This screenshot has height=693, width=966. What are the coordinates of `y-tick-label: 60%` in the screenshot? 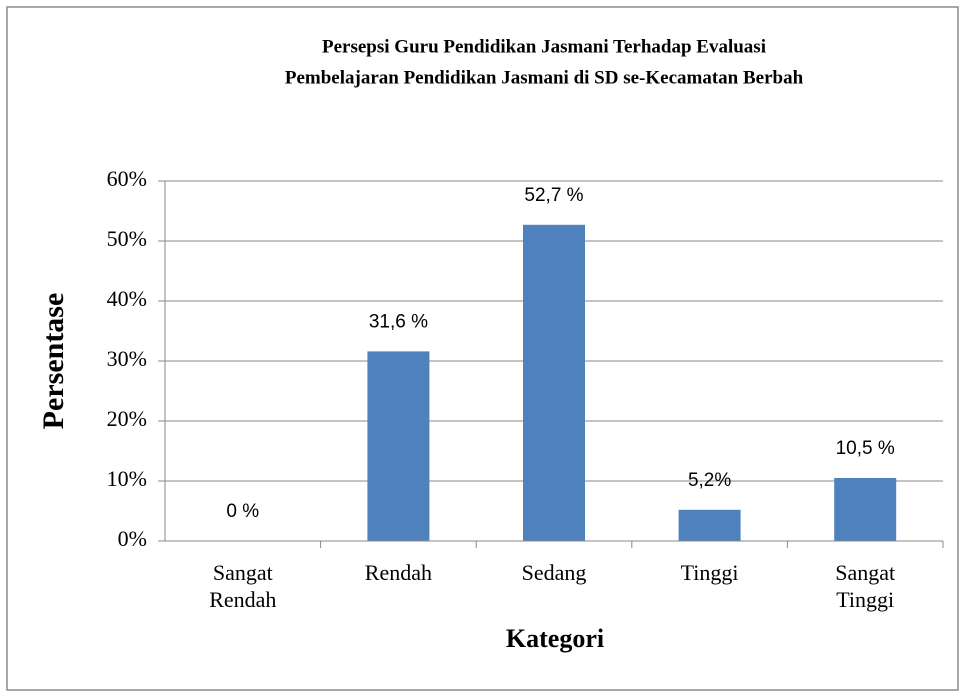 It's located at (127, 178).